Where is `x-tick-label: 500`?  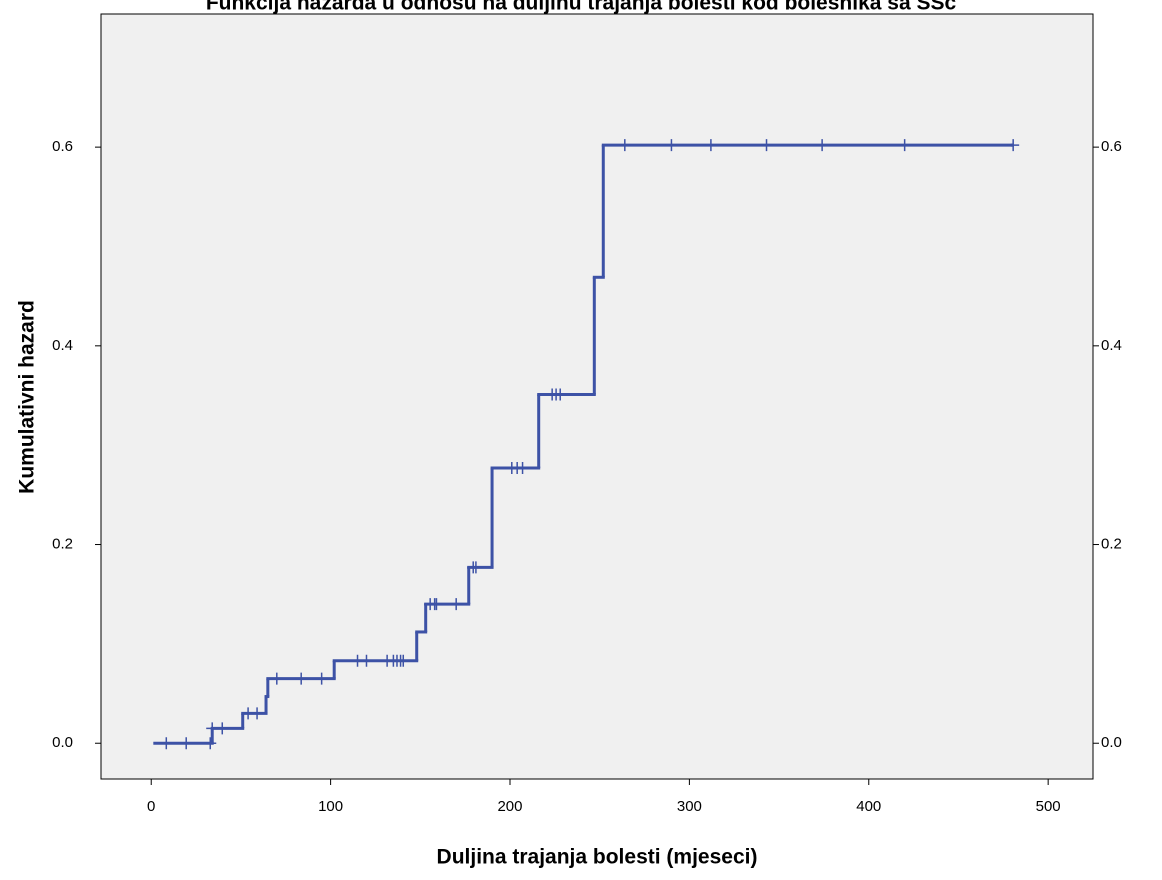
x-tick-label: 500 is located at coordinates (1048, 806).